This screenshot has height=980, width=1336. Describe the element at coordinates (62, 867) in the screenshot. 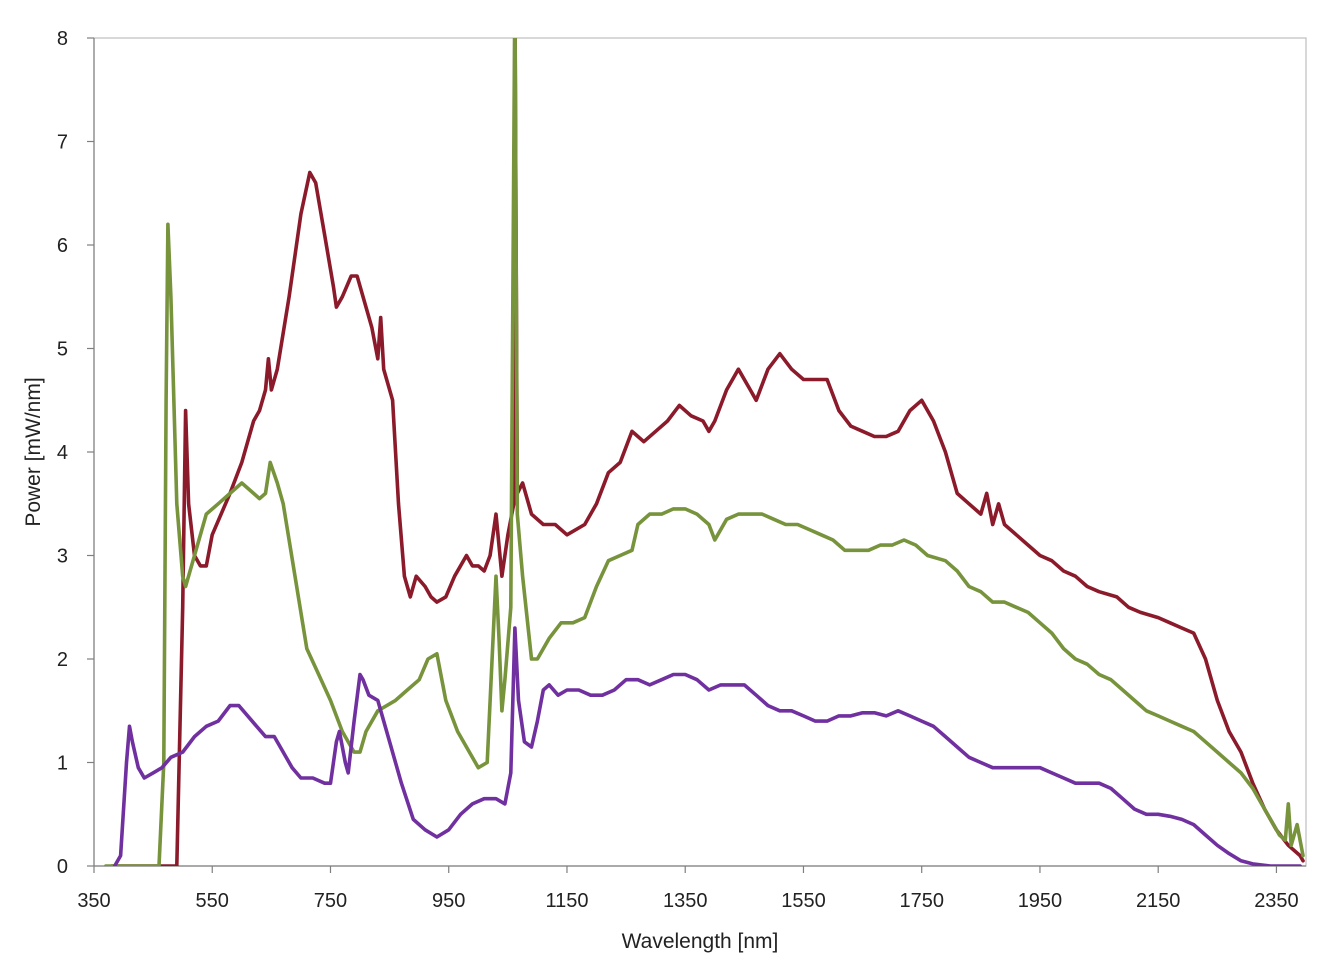

I see `y-tick-label: 0` at that location.